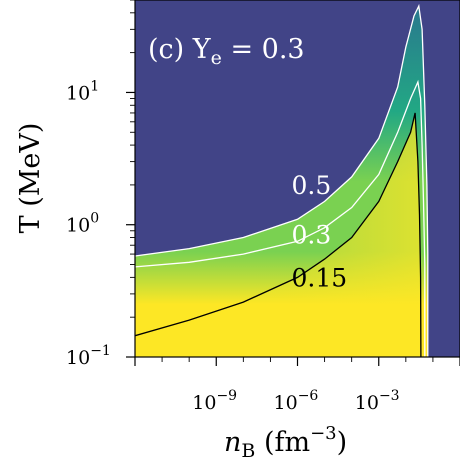  Describe the element at coordinates (320, 278) in the screenshot. I see `contour-label-0-15: 0.15` at that location.